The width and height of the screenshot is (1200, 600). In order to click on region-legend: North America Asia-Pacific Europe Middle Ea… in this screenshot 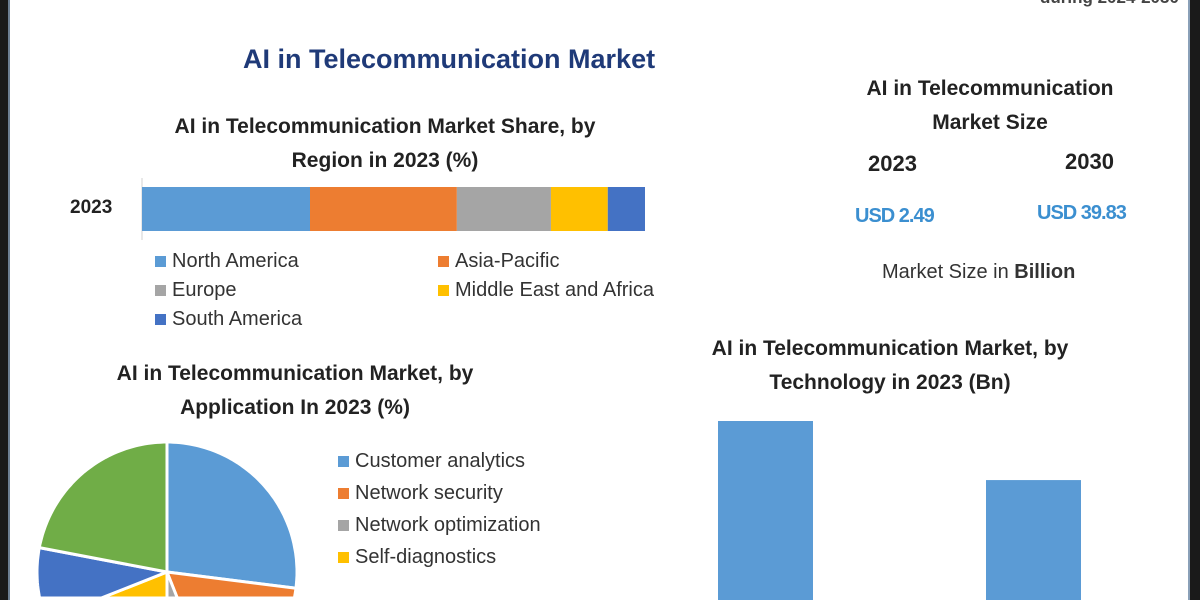, I will do `click(425, 290)`.